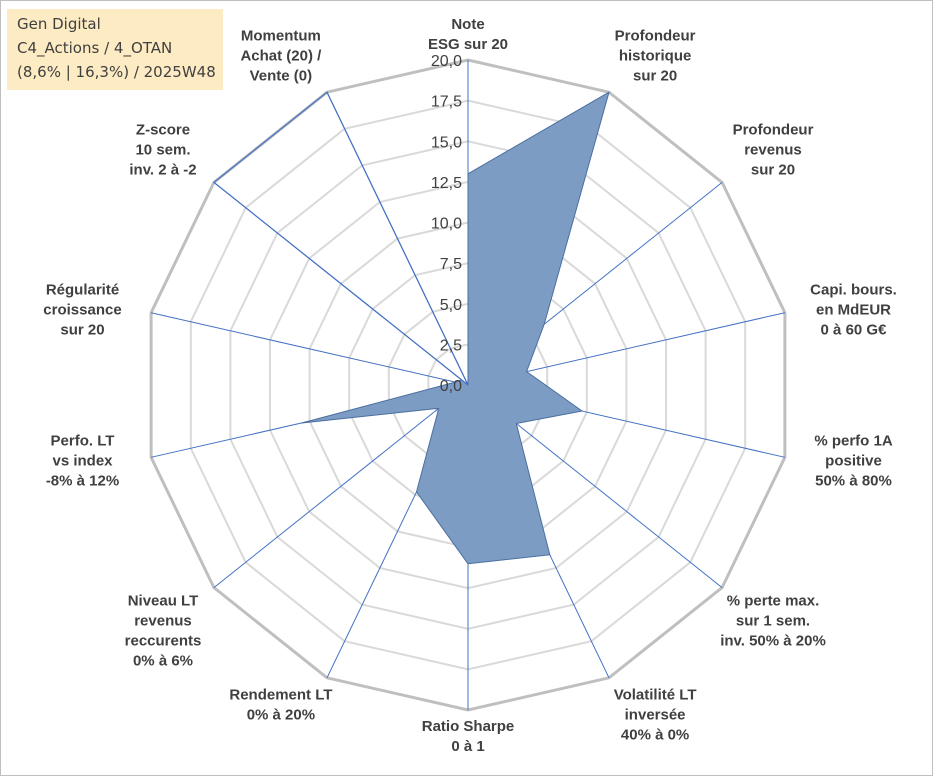 This screenshot has width=933, height=776. What do you see at coordinates (163, 630) in the screenshot?
I see `axis-label-9: Niveau LT revenus reccurents 0% à 6%` at bounding box center [163, 630].